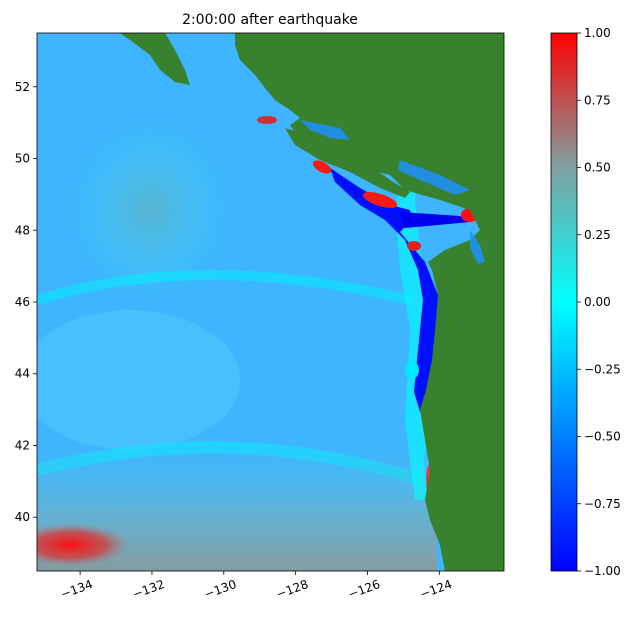 This screenshot has width=638, height=617. I want to click on colorbar-tick-label: −0.25, so click(602, 369).